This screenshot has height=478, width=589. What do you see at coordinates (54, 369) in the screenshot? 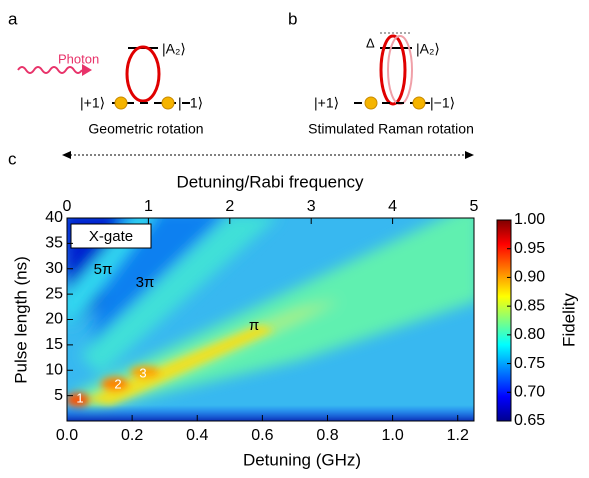
I see `y-tick-label: 10` at bounding box center [54, 369].